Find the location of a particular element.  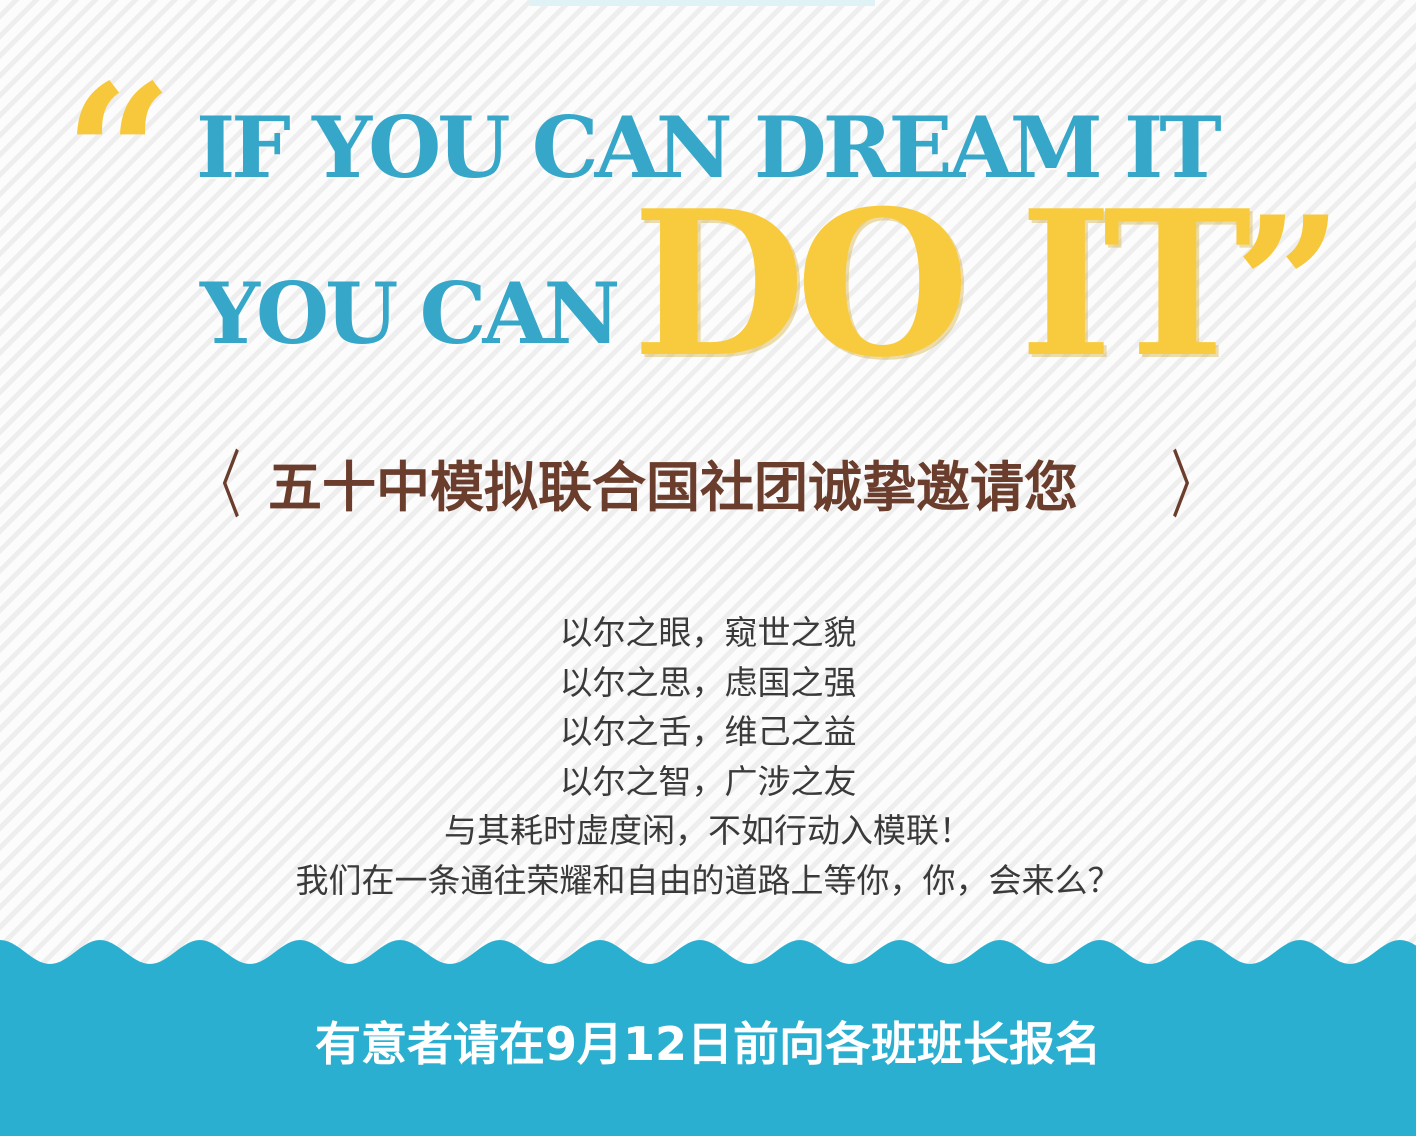

close-quote-mark: ” is located at coordinates (1288, 286).